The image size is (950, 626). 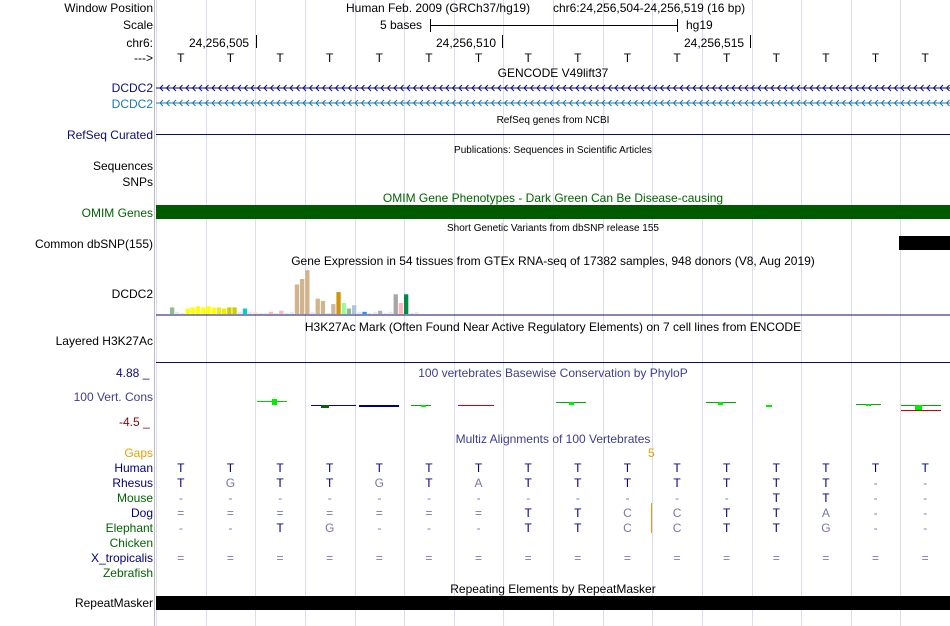 I want to click on multiz-track-title: Multiz Alignments of 100 Vertebrates, so click(x=553, y=439).